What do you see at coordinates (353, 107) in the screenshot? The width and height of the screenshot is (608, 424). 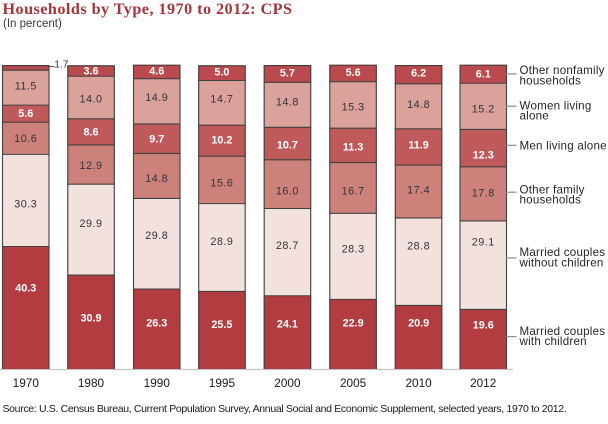 I see `svg-text: 15.3` at bounding box center [353, 107].